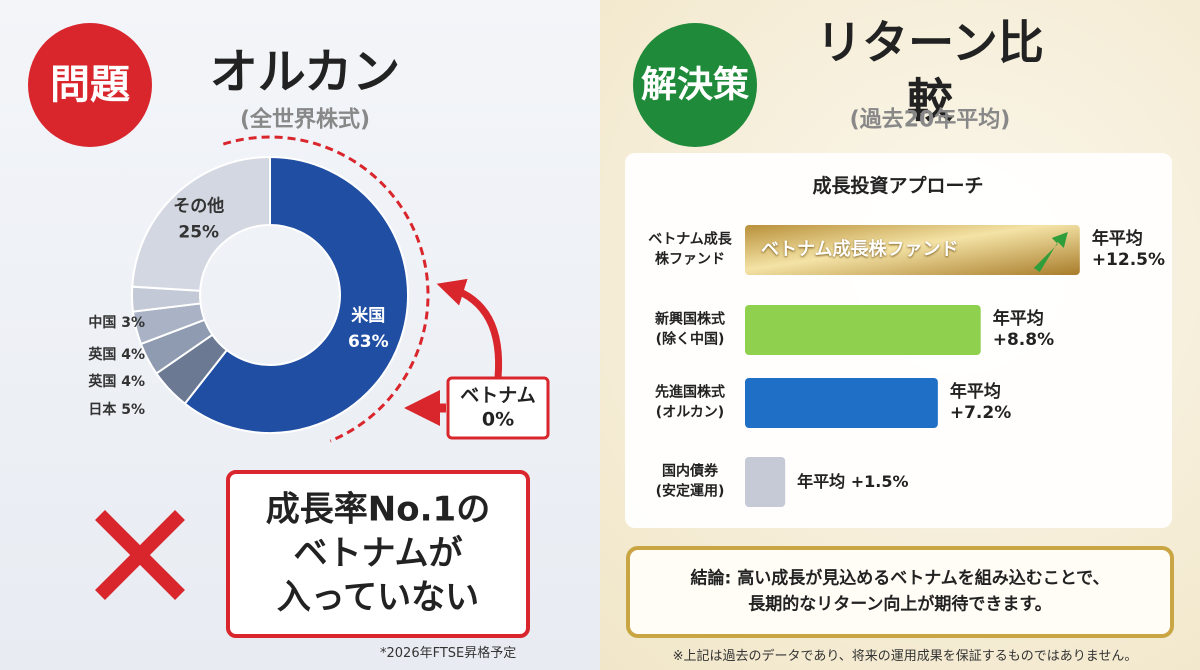 The width and height of the screenshot is (1200, 670). I want to click on segment-label: その他, so click(198, 205).